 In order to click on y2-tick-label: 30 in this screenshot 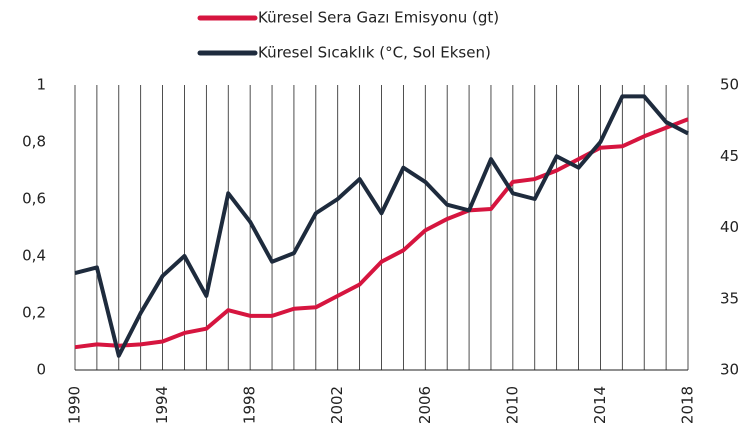, I will do `click(729, 370)`.